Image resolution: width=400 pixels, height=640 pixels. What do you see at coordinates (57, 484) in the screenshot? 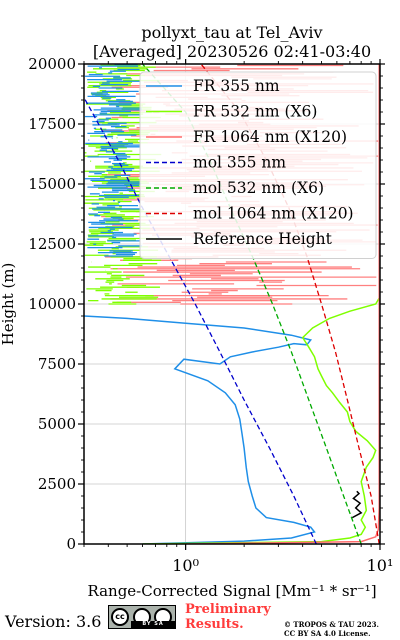
I see `y-tick-label: 2500` at bounding box center [57, 484].